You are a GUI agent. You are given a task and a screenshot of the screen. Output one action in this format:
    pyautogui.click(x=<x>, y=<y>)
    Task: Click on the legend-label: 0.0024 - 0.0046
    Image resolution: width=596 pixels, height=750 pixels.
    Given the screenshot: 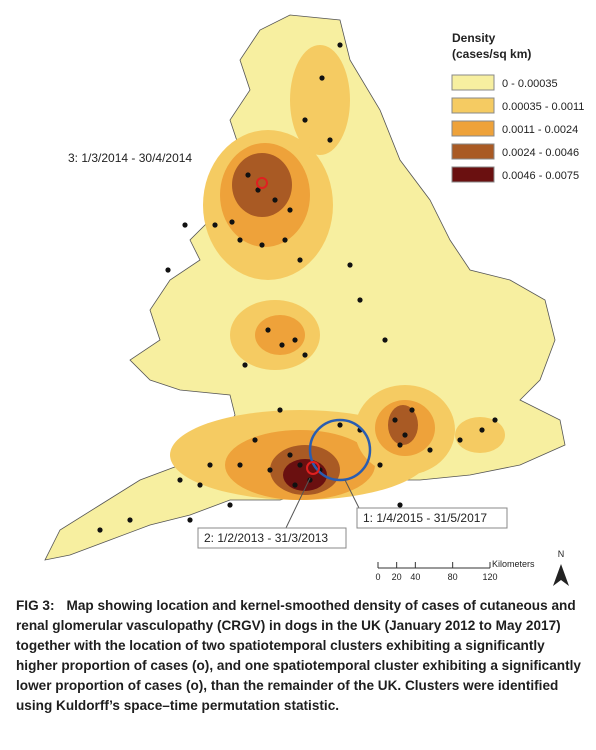 What is the action you would take?
    pyautogui.click(x=540, y=153)
    